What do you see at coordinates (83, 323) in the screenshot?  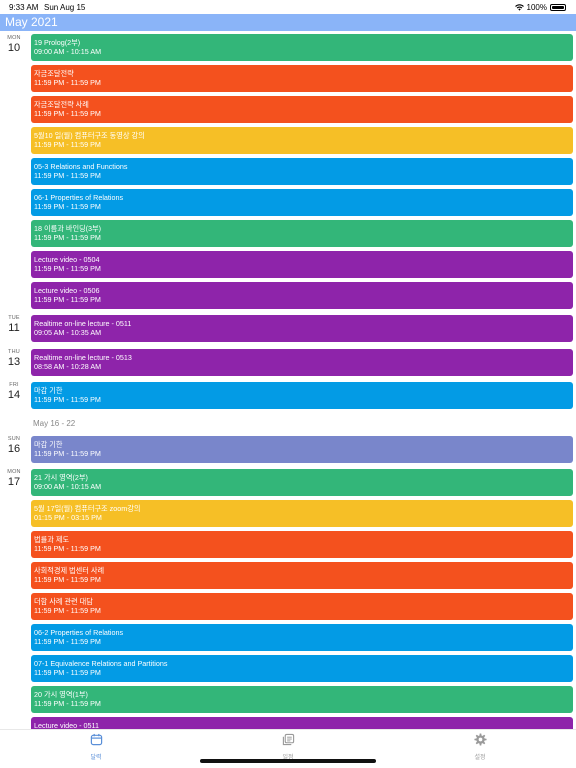 I see `event-title: Realtime on-line lecture - 0511` at bounding box center [83, 323].